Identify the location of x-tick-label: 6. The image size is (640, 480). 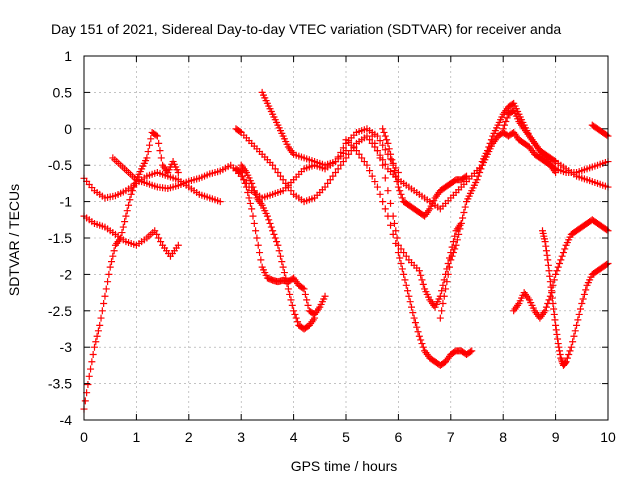
(399, 437).